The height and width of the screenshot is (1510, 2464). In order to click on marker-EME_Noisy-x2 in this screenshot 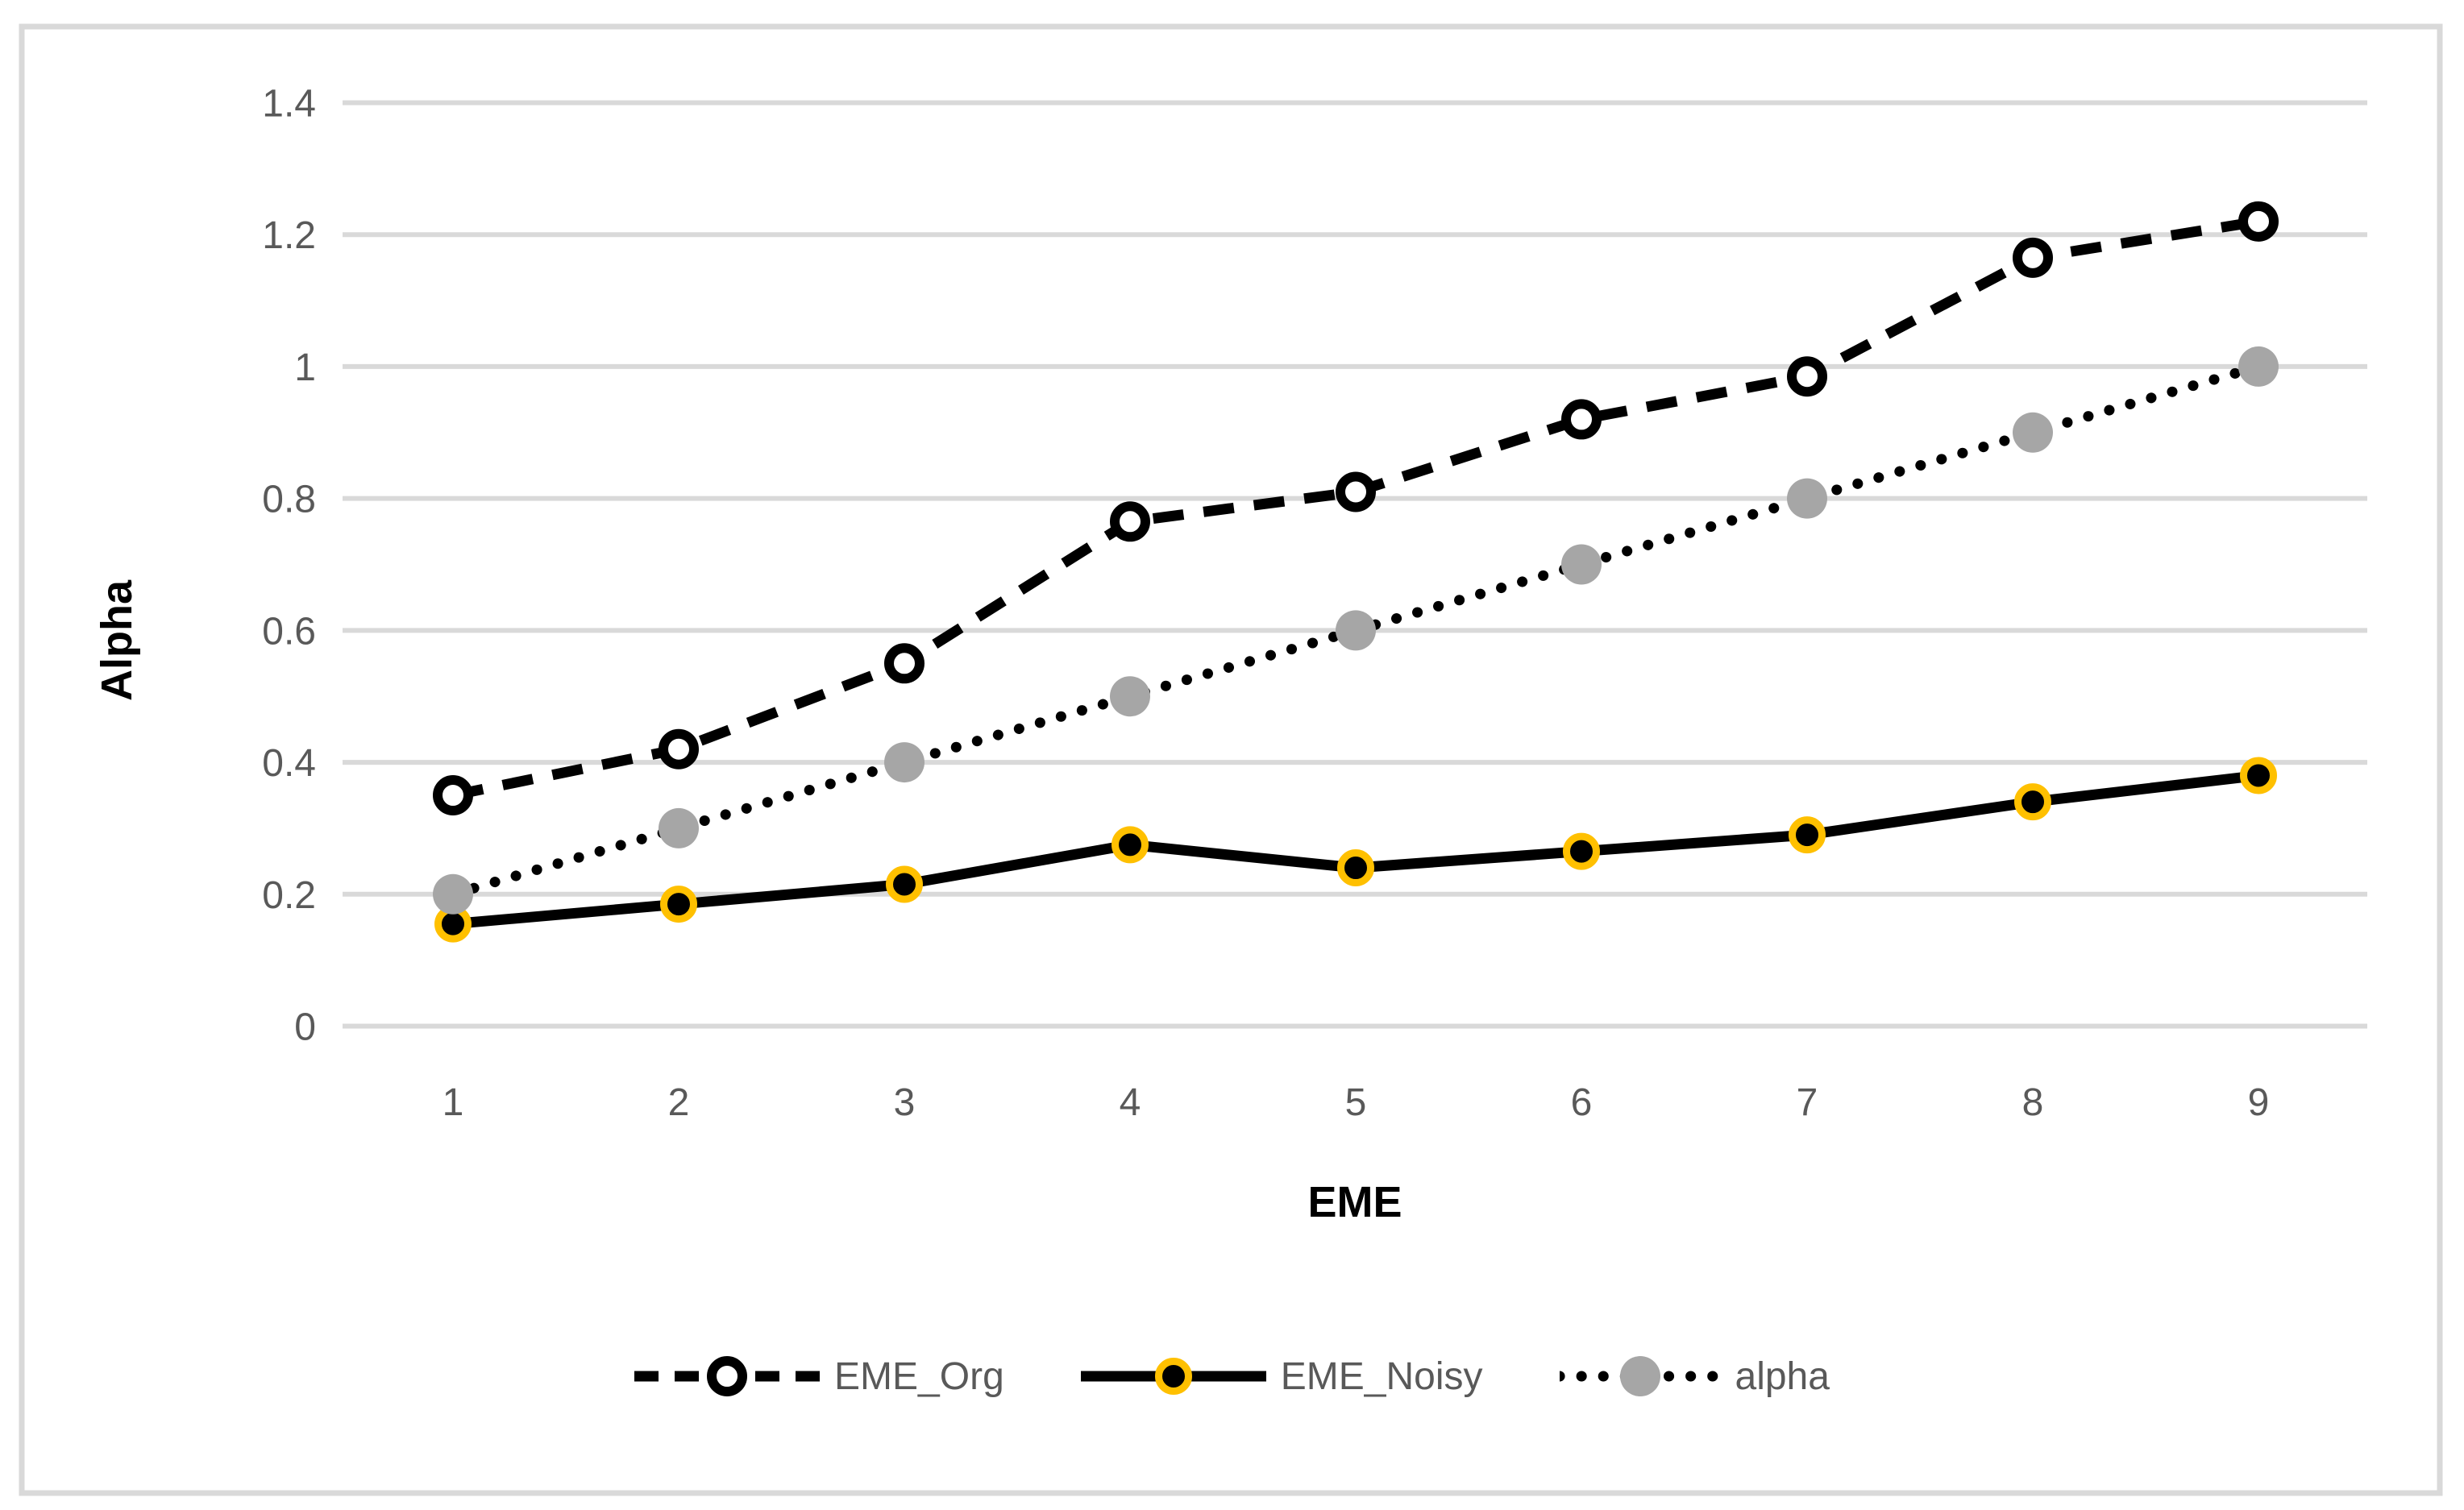, I will do `click(678, 904)`.